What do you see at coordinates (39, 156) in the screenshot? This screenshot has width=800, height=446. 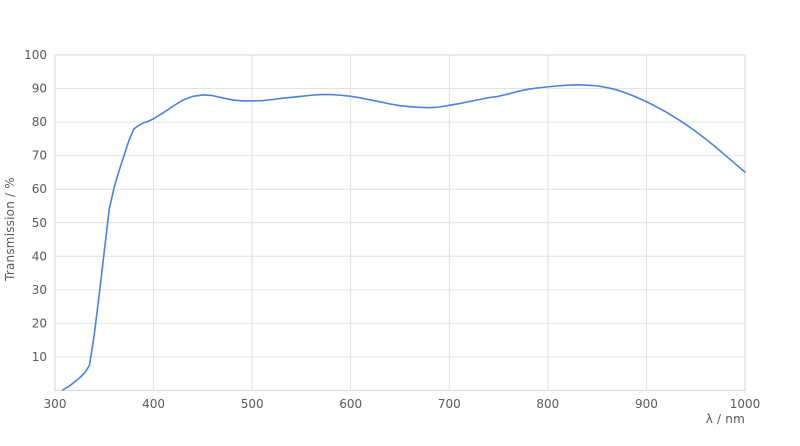 I see `y-tick-label: 70` at bounding box center [39, 156].